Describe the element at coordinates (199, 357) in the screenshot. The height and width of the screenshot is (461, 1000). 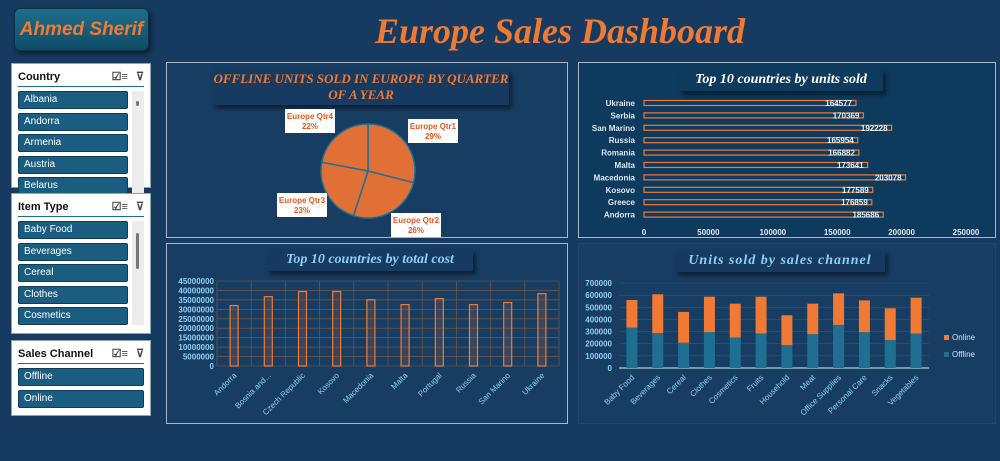
I see `y-tick-label: 5000000` at that location.